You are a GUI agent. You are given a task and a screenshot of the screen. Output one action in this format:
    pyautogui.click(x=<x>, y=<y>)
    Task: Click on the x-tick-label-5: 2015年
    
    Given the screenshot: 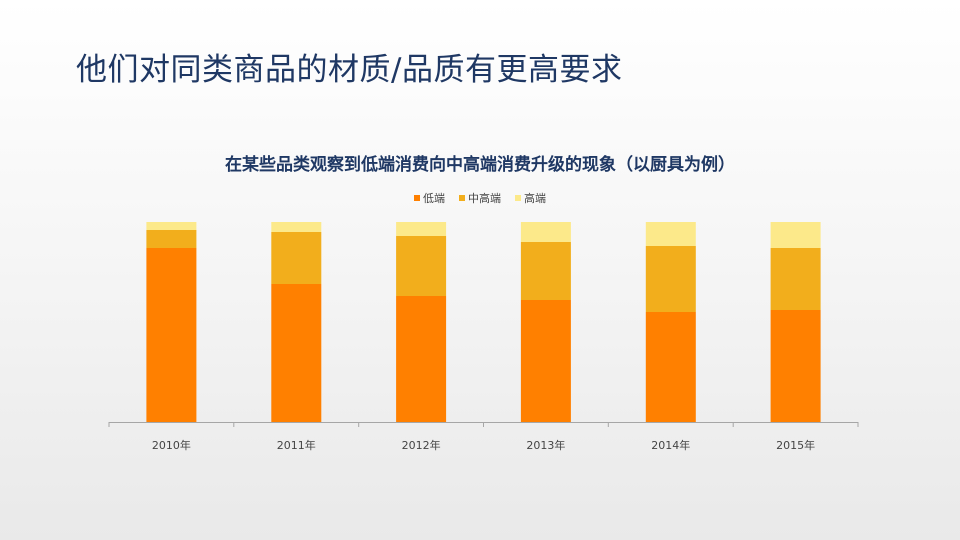 What is the action you would take?
    pyautogui.click(x=795, y=445)
    